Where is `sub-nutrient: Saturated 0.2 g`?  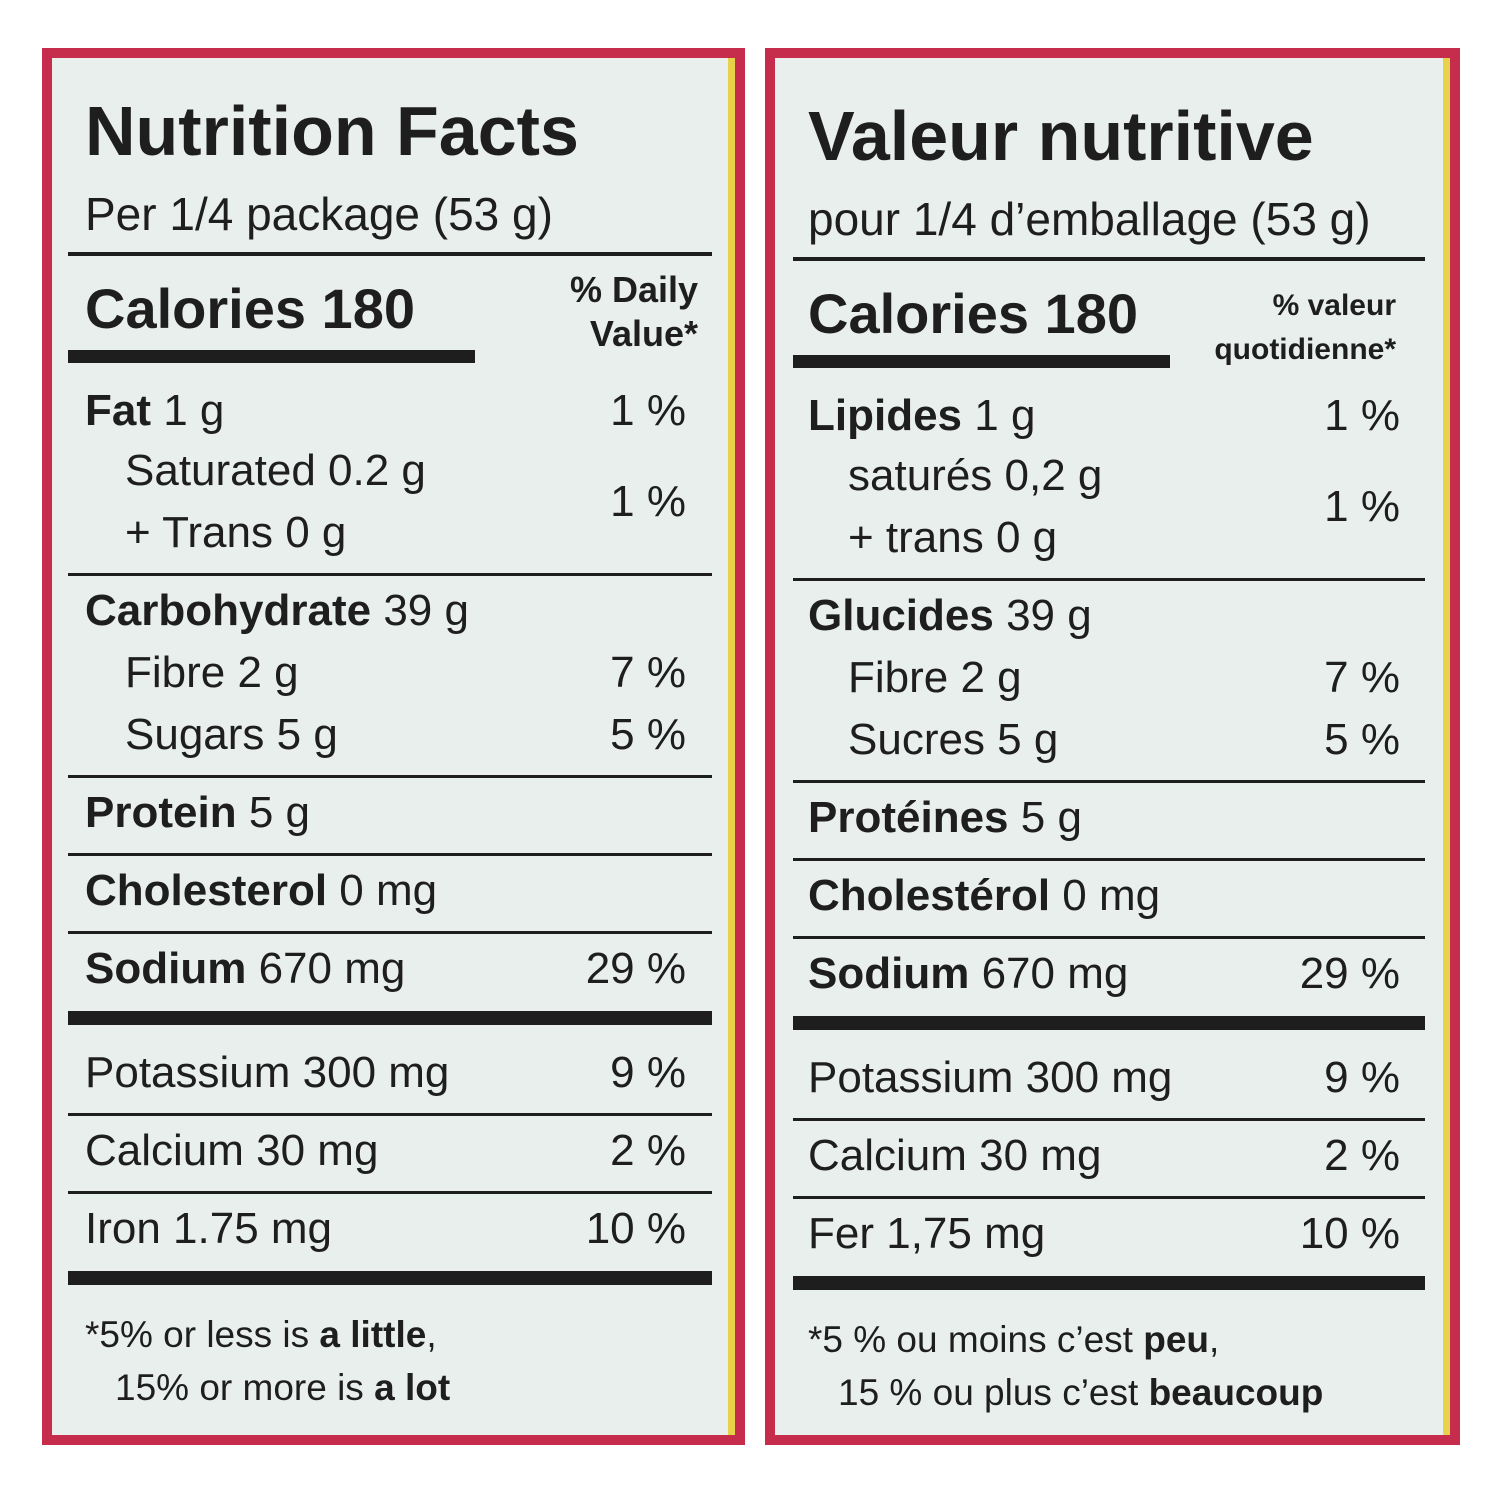
sub-nutrient: Saturated 0.2 g is located at coordinates (275, 470).